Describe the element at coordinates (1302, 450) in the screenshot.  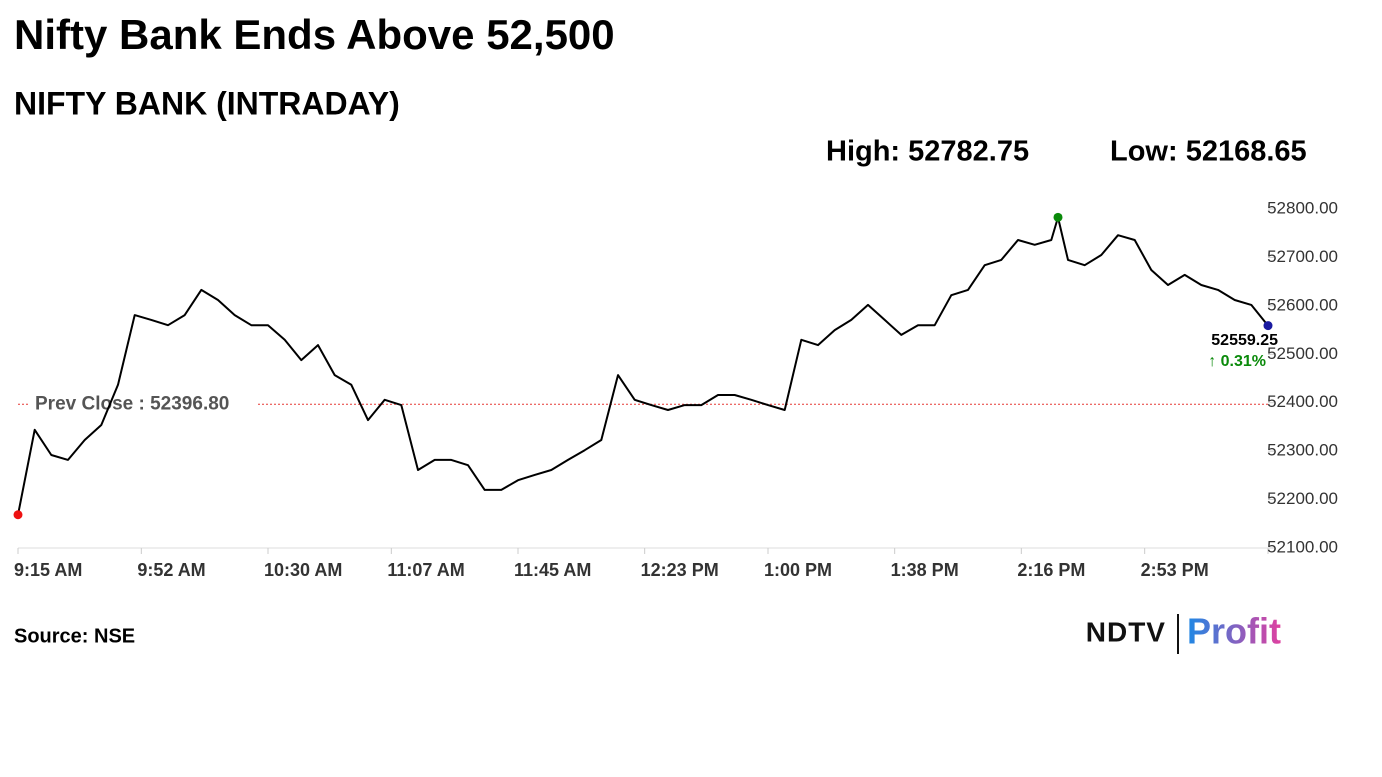
I see `y-tick-label: 52300.00` at that location.